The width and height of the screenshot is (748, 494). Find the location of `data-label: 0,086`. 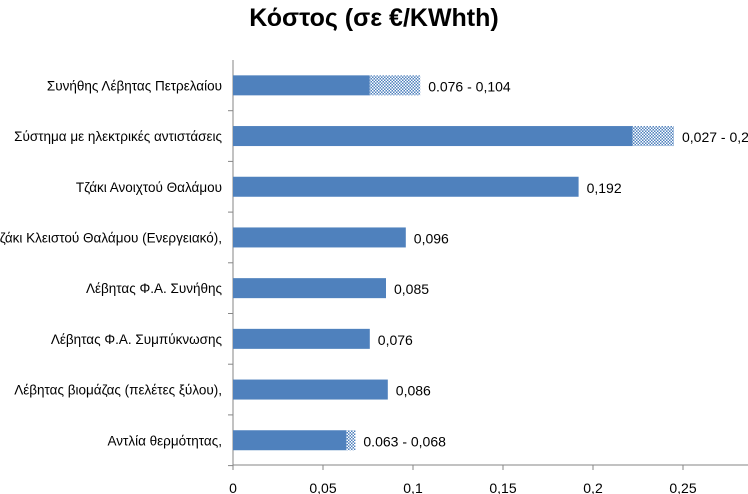

data-label: 0,086 is located at coordinates (413, 391).